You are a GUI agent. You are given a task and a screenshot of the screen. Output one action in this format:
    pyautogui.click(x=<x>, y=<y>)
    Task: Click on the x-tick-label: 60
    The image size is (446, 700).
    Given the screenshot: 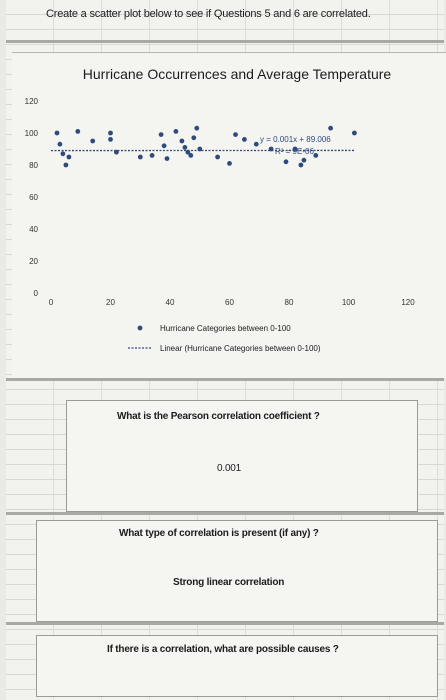 What is the action you would take?
    pyautogui.click(x=229, y=302)
    